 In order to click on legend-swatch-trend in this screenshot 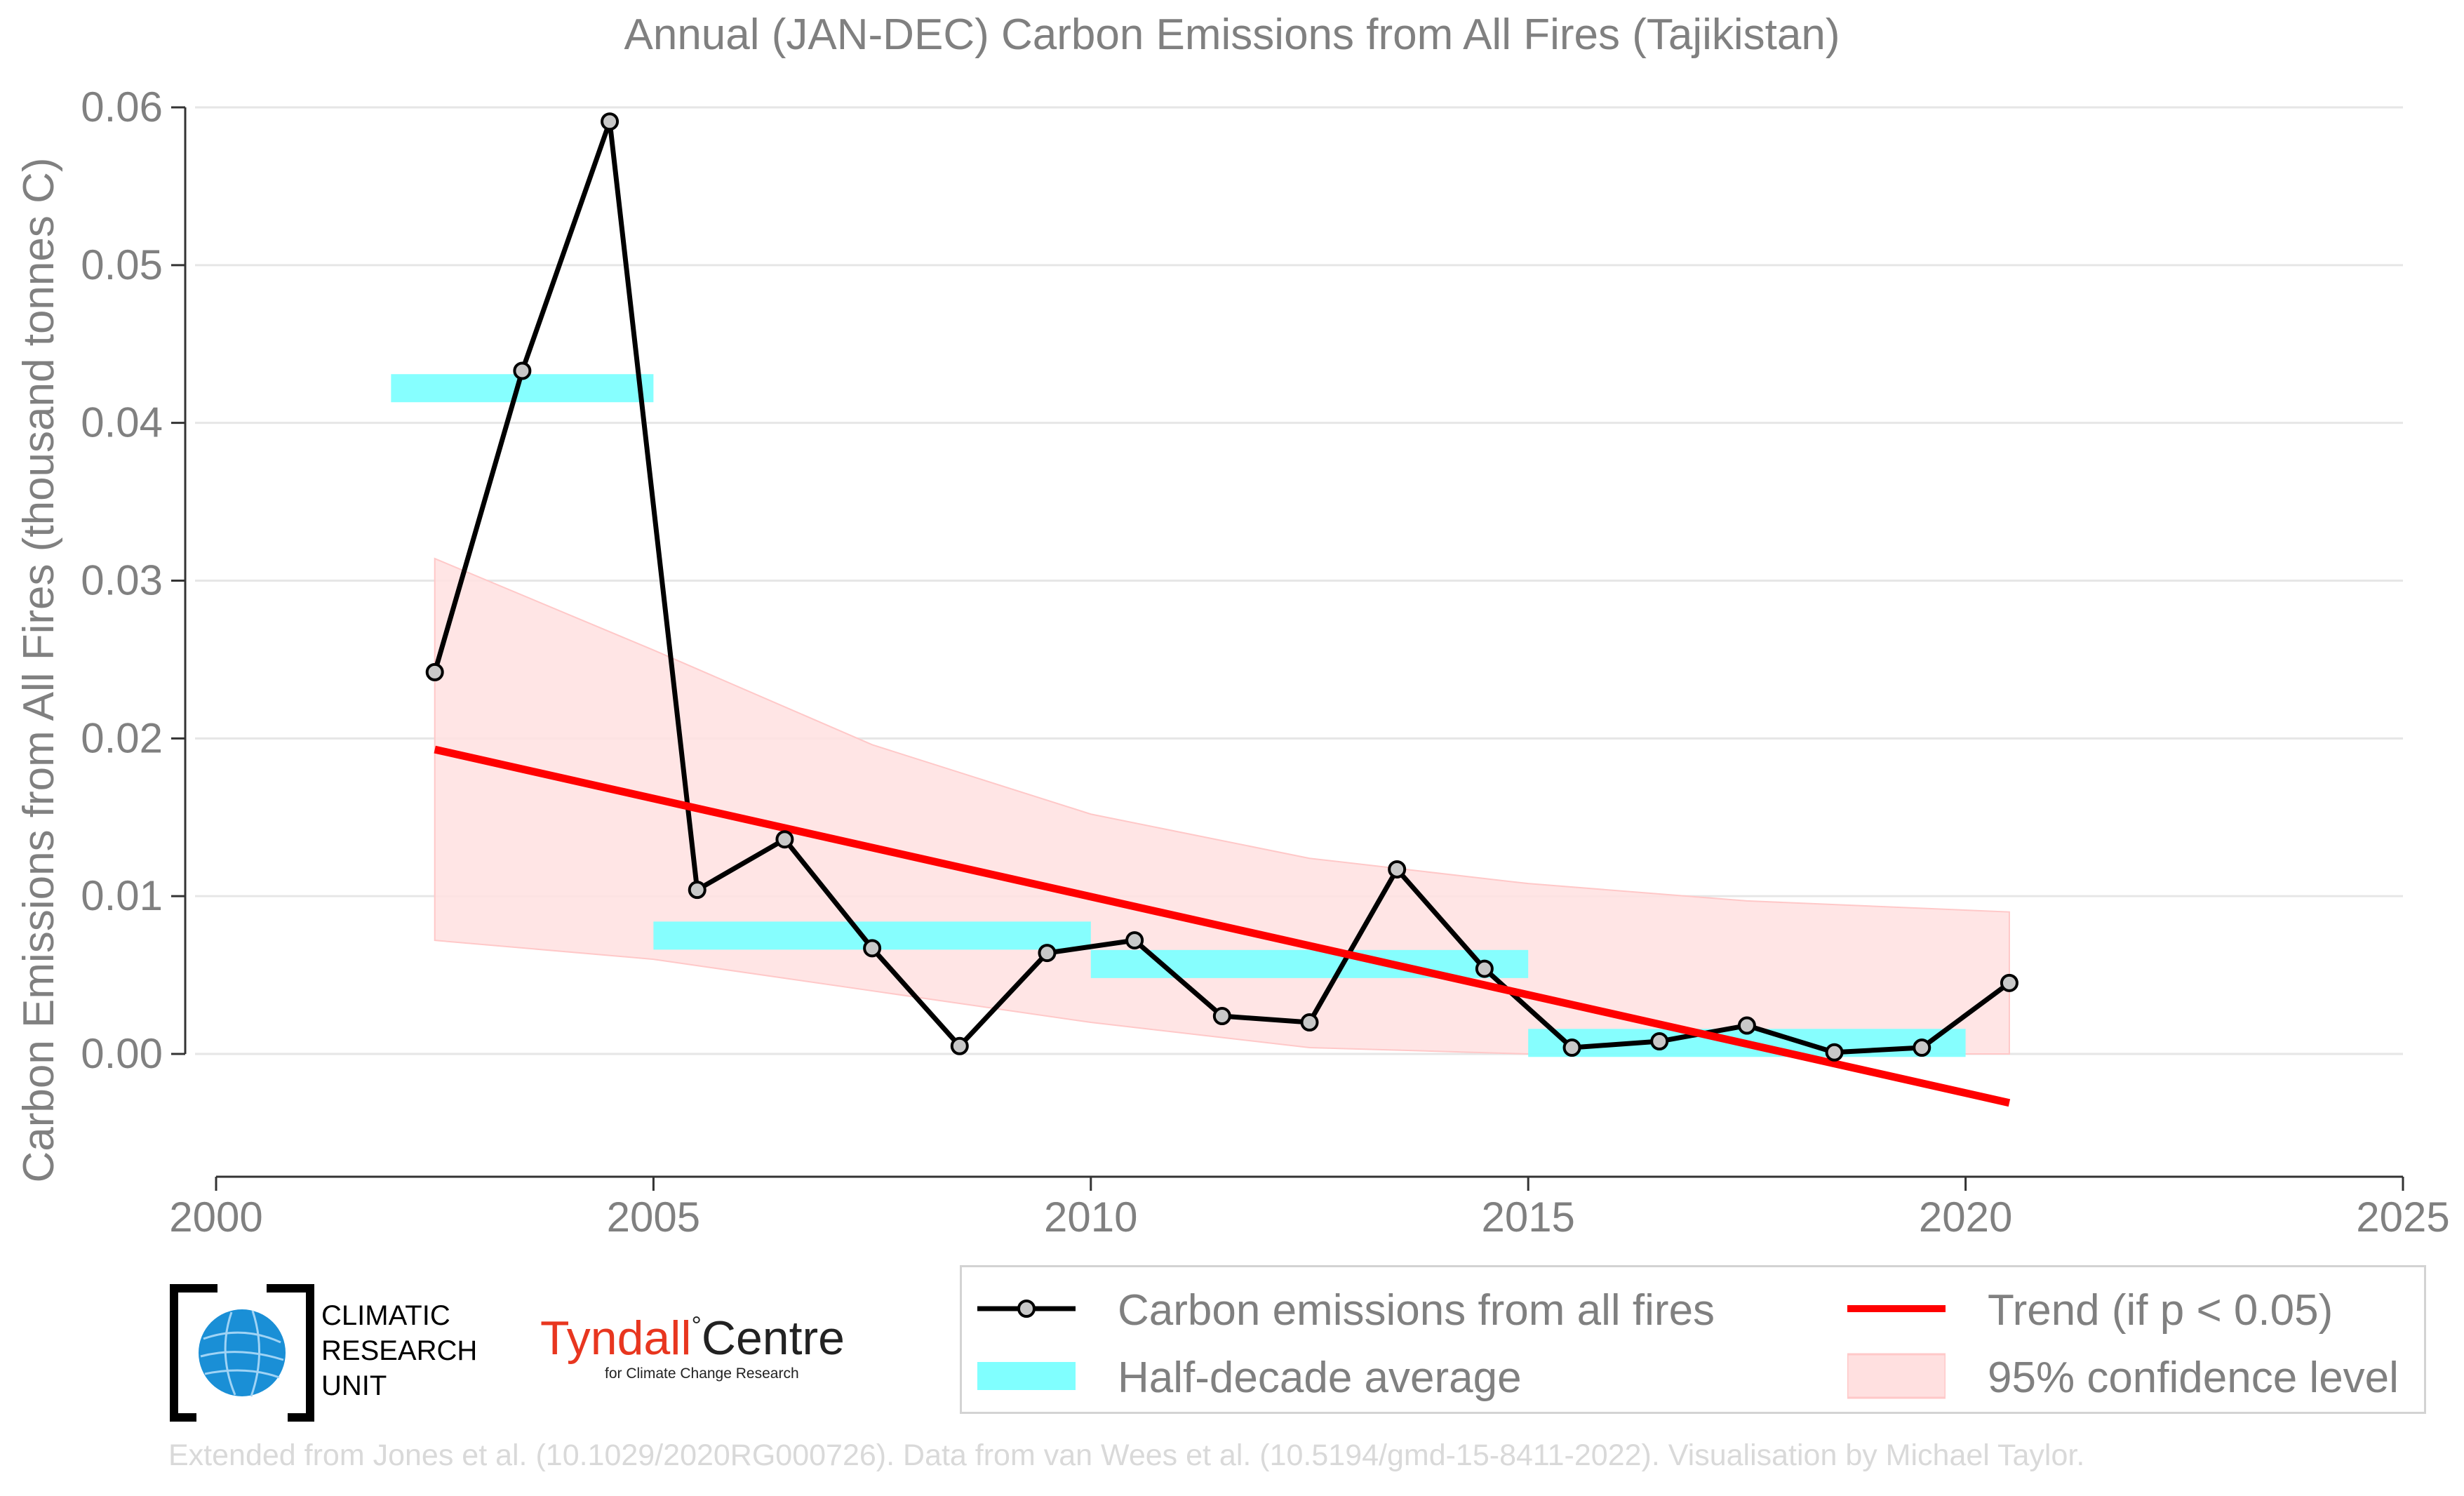, I will do `click(1896, 1308)`.